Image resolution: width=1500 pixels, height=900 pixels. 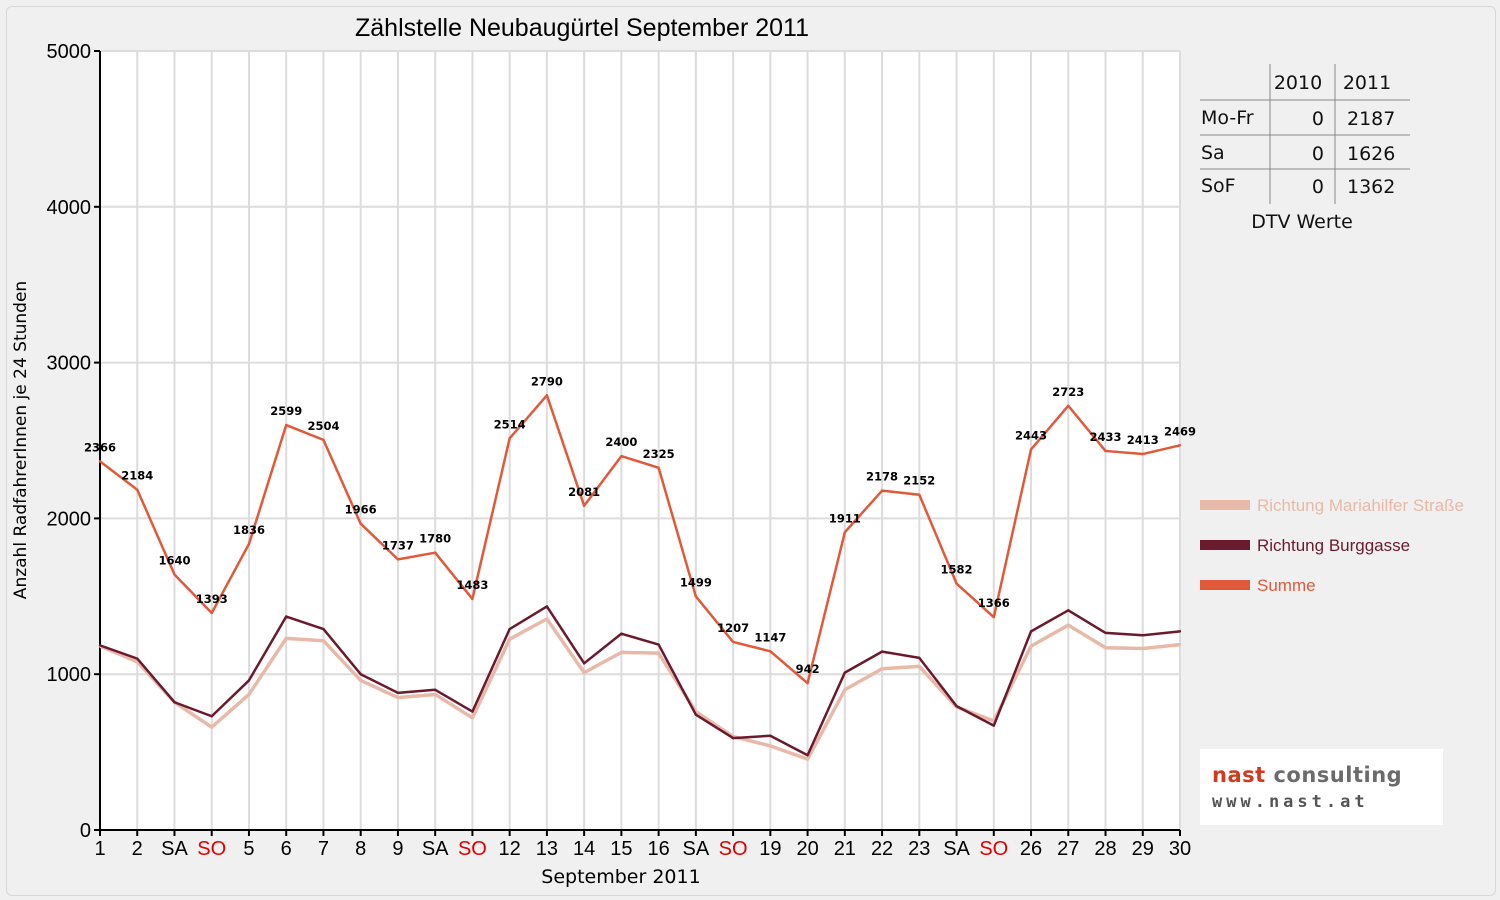 I want to click on dtv-row-mofr-2011: 2187, so click(x=1371, y=119).